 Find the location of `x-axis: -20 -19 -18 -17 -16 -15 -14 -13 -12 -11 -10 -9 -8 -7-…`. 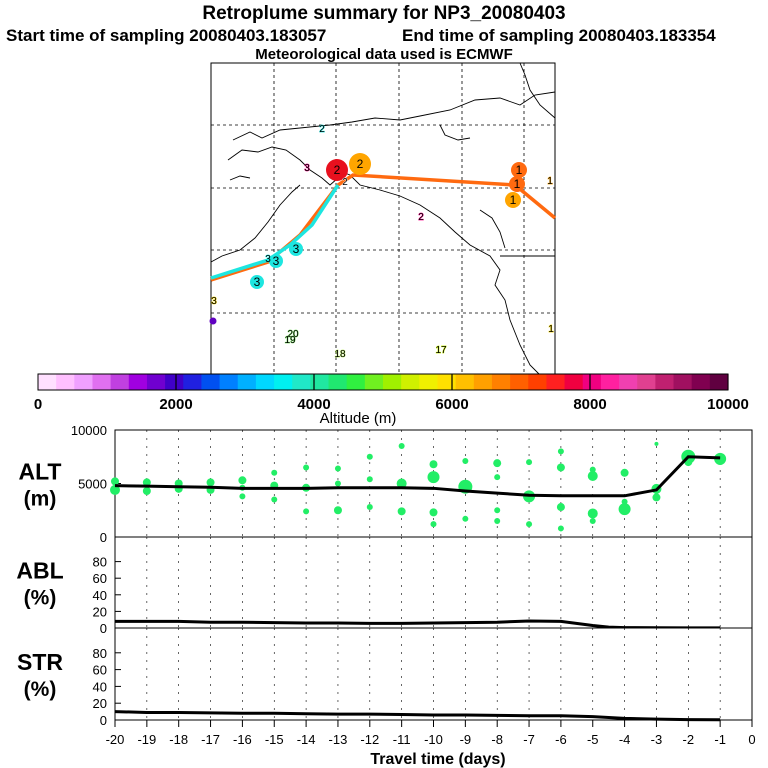

x-axis: -20 -19 -18 -17 -16 -15 -14 -13 -12 -11 -10 -9 -8 -7-… is located at coordinates (431, 744).